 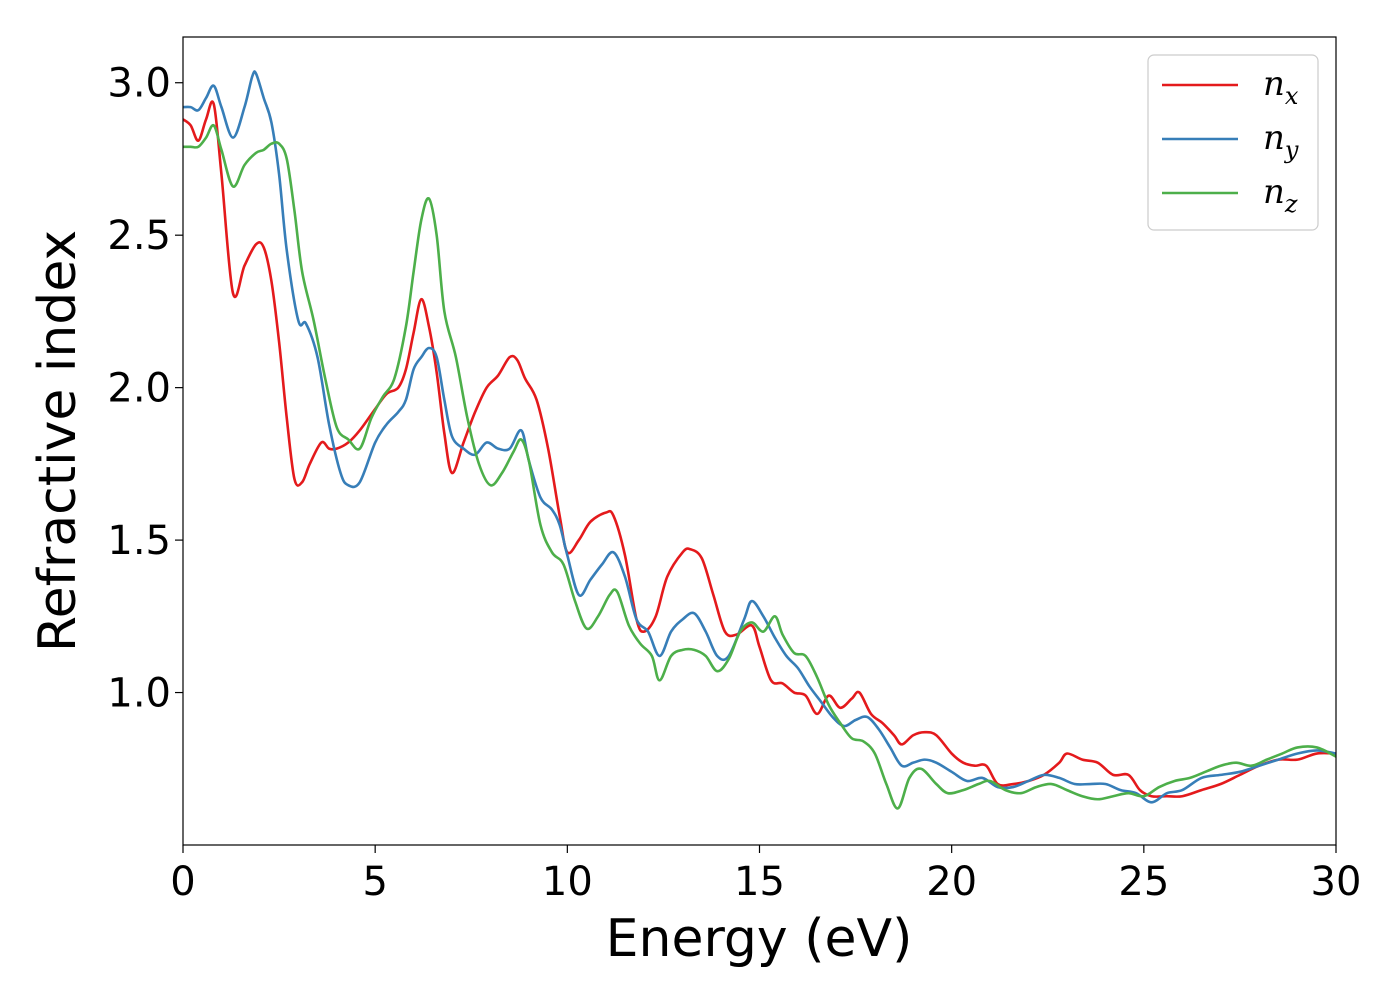 I want to click on x-tick-label: 5, so click(x=374, y=882).